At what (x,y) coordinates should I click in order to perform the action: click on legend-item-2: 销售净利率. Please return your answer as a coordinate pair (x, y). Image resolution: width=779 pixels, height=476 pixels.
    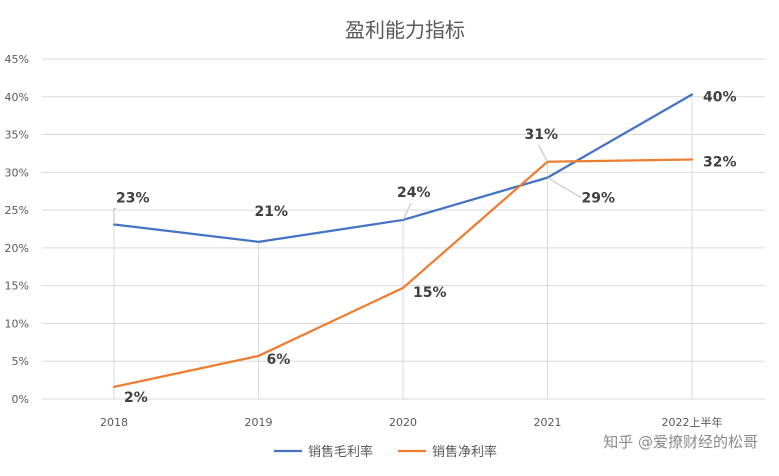
    Looking at the image, I should click on (447, 452).